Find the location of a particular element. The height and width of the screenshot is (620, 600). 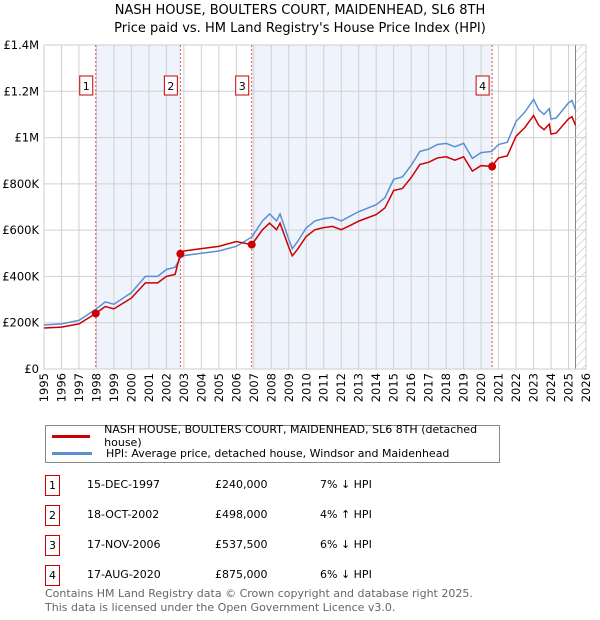

x-tick-label: 2014 is located at coordinates (376, 387).